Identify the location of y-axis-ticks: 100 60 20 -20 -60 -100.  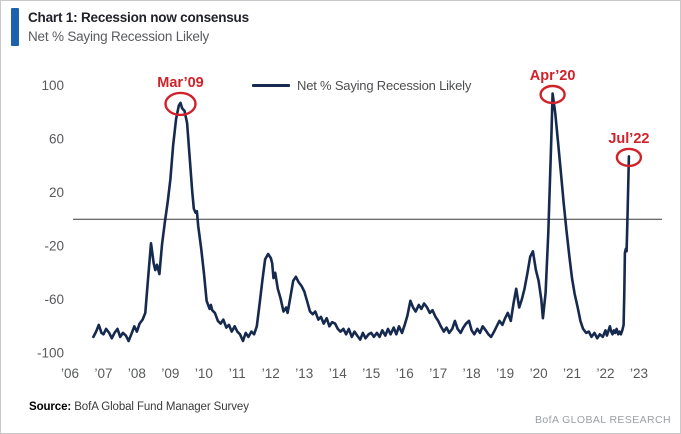
(50, 219).